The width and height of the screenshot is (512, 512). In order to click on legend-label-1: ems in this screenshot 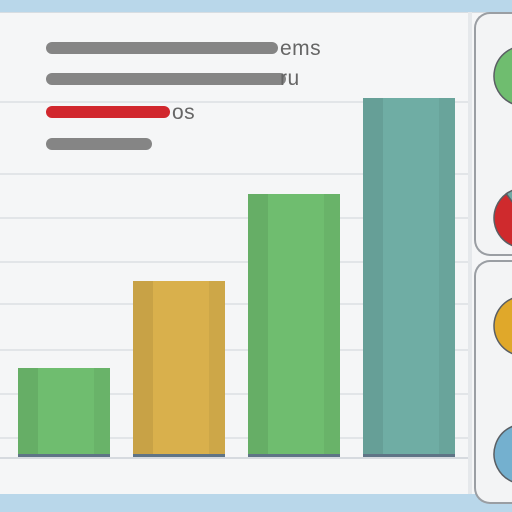, I will do `click(301, 48)`.